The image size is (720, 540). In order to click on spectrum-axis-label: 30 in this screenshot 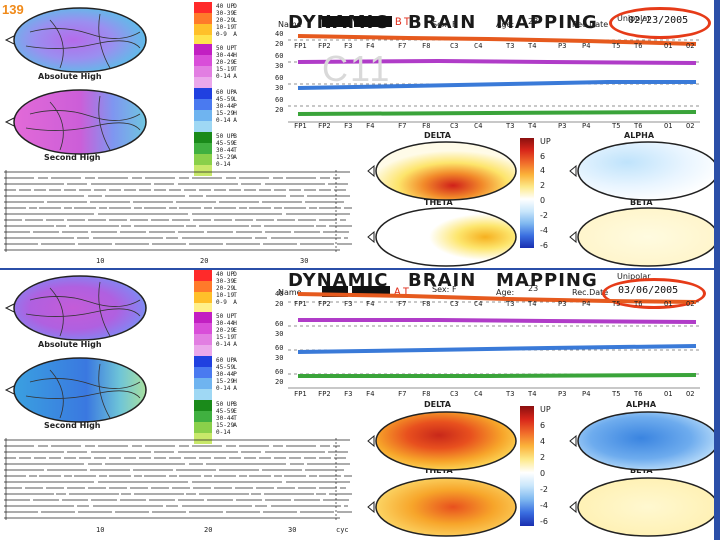, I will do `click(292, 530)`.